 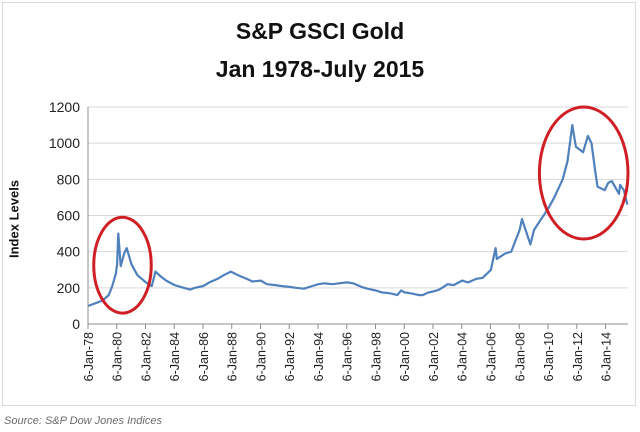 I want to click on chart-subtitle: Jan 1978-July 2015, so click(x=320, y=69).